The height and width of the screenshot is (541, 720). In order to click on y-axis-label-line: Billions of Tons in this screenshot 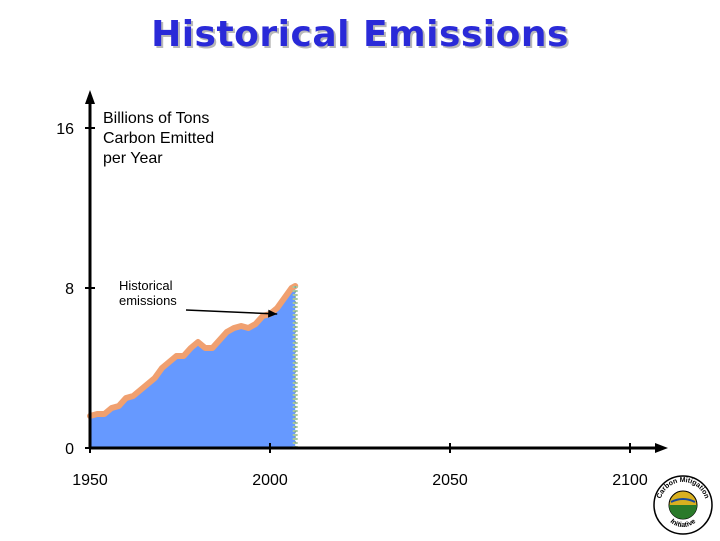, I will do `click(156, 118)`.